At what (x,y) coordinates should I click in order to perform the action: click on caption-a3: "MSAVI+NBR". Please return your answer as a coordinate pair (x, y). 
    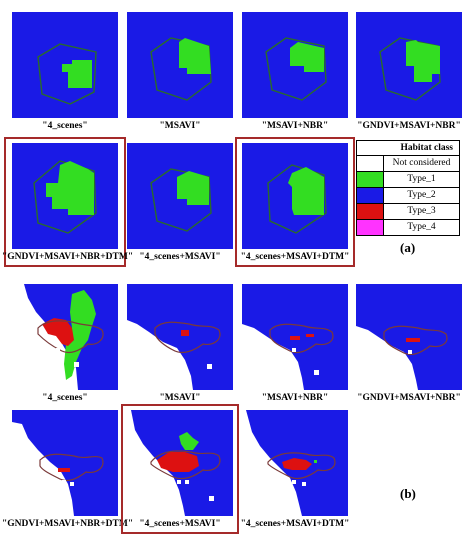
    Looking at the image, I should click on (295, 126).